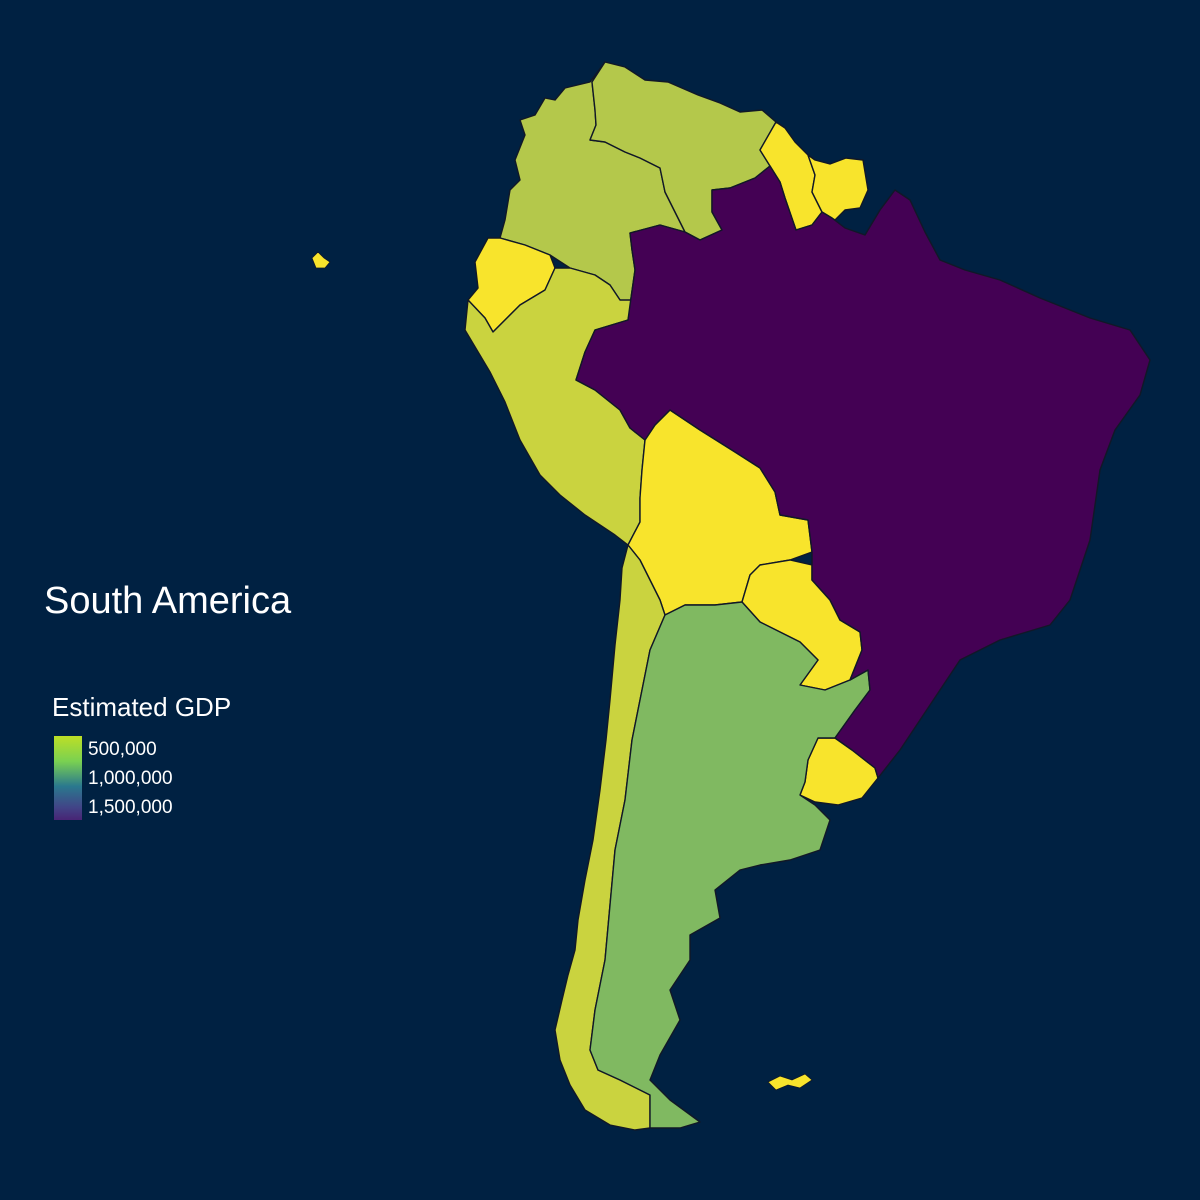  Describe the element at coordinates (130, 807) in the screenshot. I see `legend-tick-label: 1,500,000` at that location.